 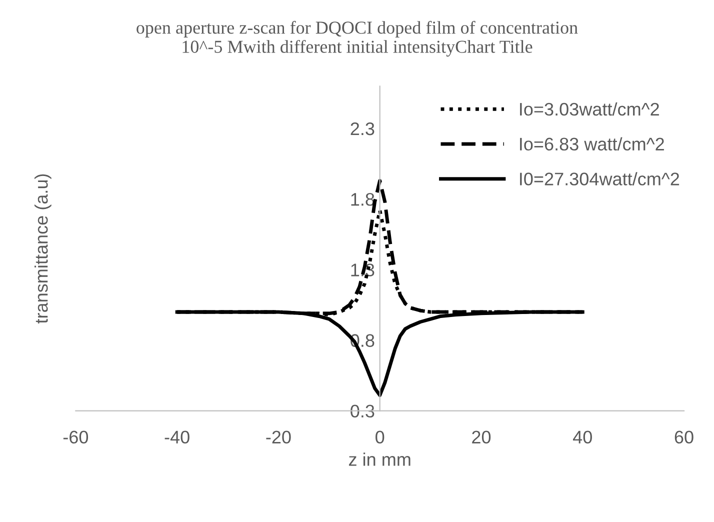 What do you see at coordinates (177, 437) in the screenshot?
I see `x-tick-label: -40` at bounding box center [177, 437].